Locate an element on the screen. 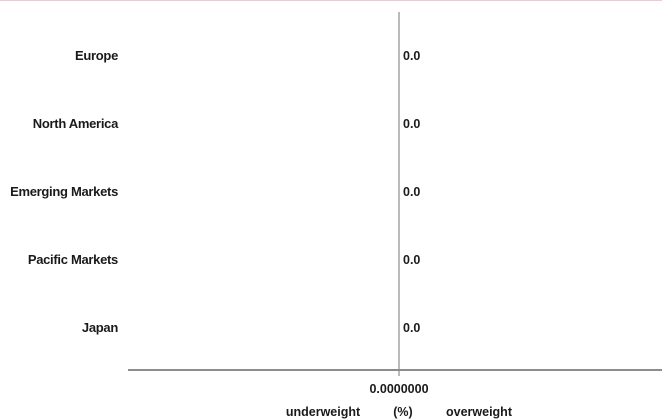  category-label: Emerging Markets is located at coordinates (64, 191).